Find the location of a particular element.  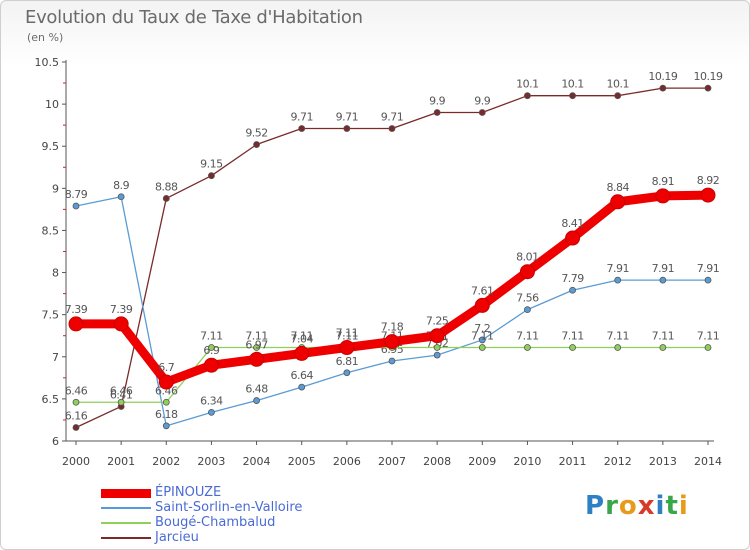

data-label: 6.7 is located at coordinates (166, 367).